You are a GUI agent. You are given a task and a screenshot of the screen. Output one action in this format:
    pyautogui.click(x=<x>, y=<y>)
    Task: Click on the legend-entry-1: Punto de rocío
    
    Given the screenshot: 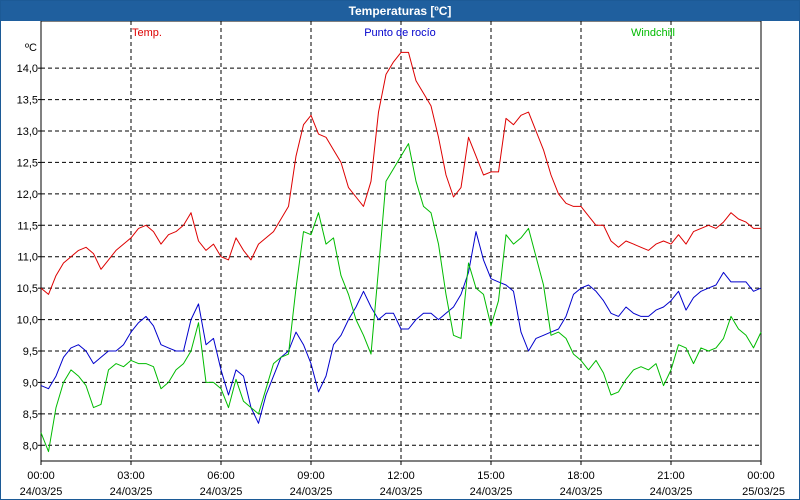 What is the action you would take?
    pyautogui.click(x=400, y=33)
    